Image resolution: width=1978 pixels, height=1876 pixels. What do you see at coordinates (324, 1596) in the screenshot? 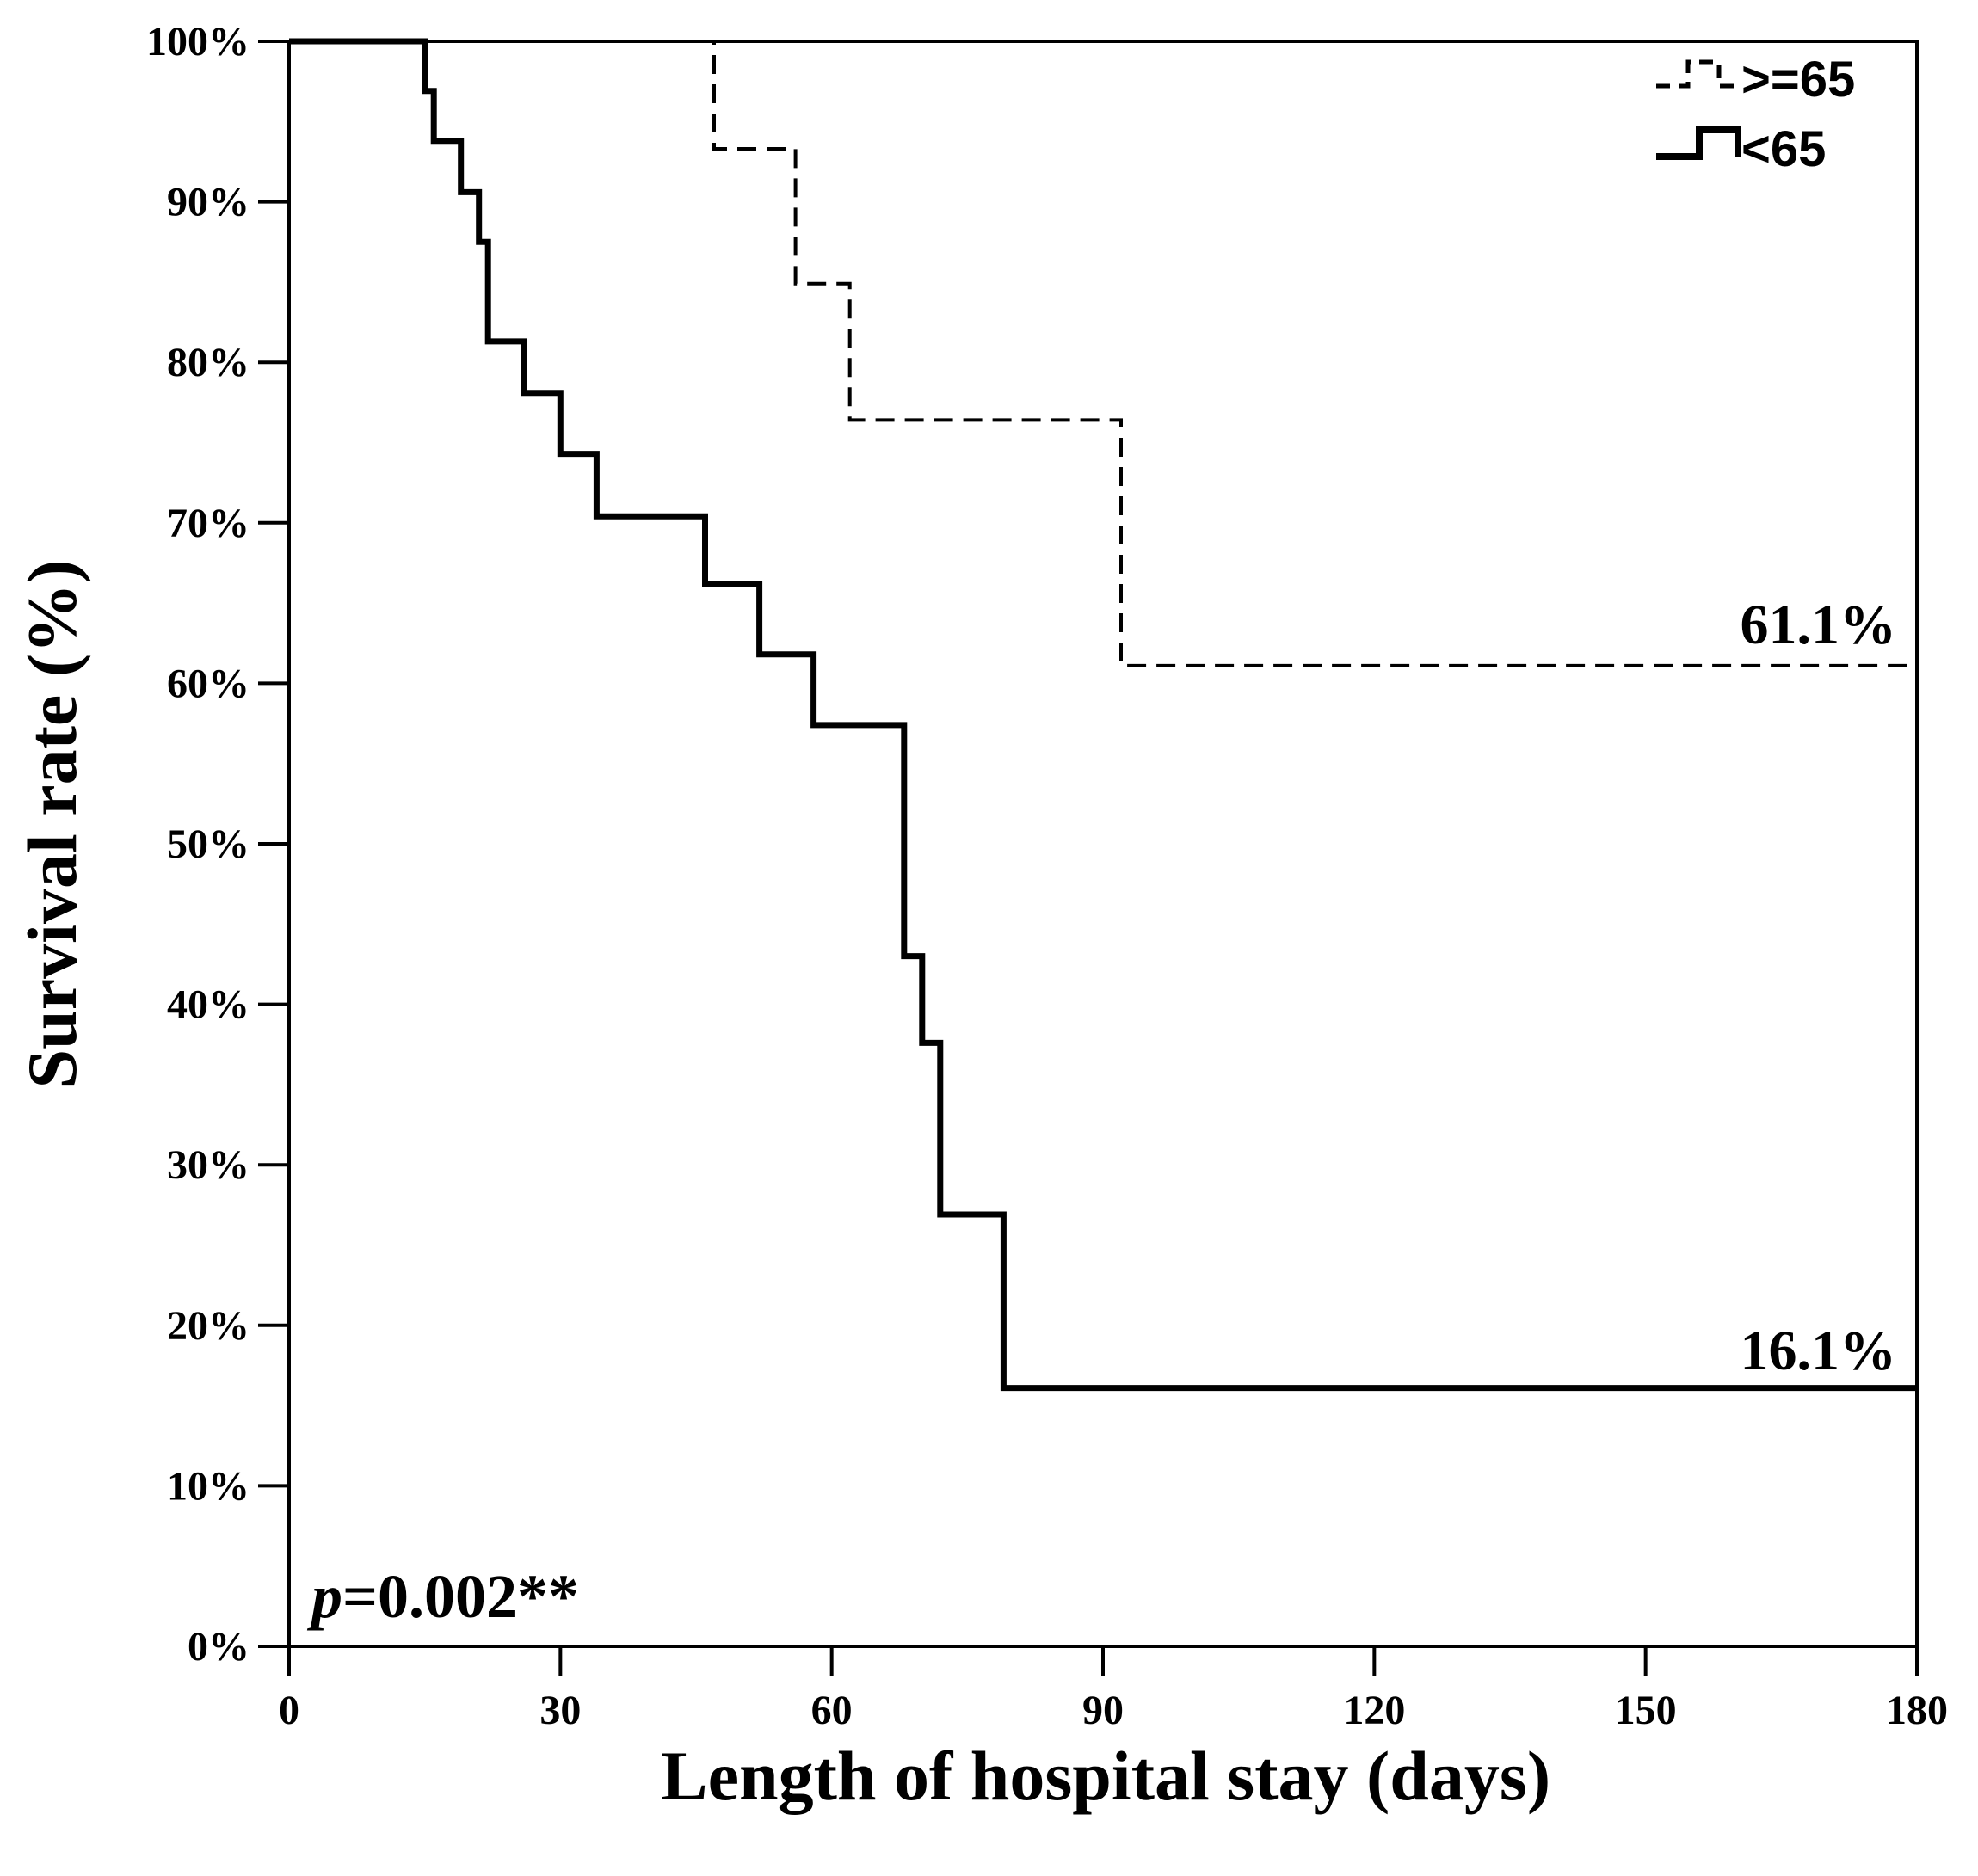
I see `p-symbol: p` at bounding box center [324, 1596].